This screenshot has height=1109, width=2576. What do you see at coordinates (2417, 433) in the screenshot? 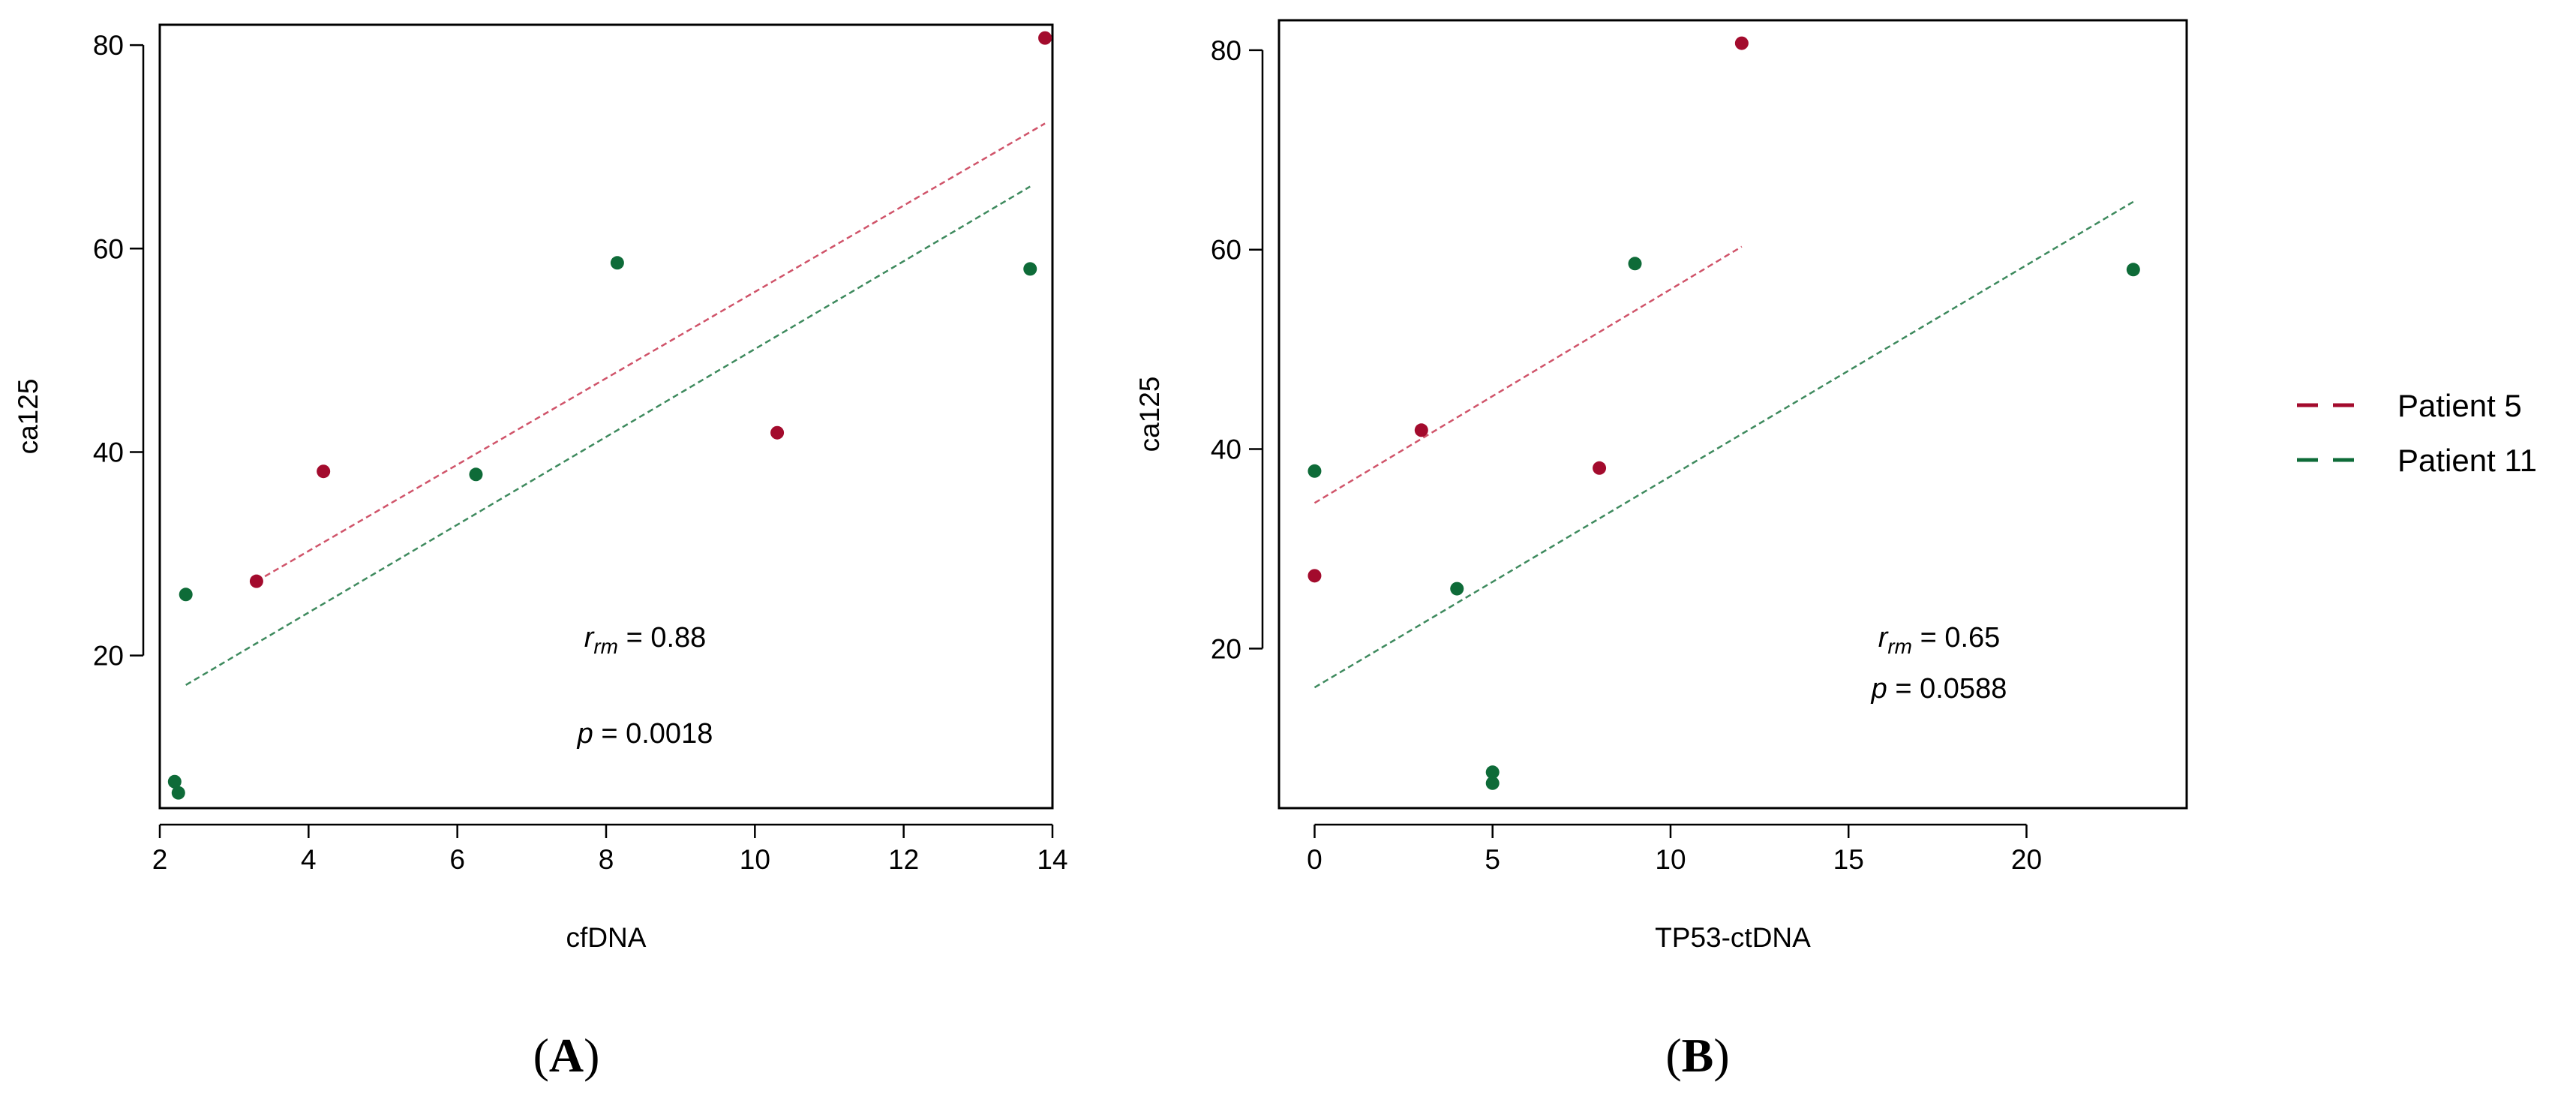
I see `legend: Patient 5 Patient 11` at bounding box center [2417, 433].